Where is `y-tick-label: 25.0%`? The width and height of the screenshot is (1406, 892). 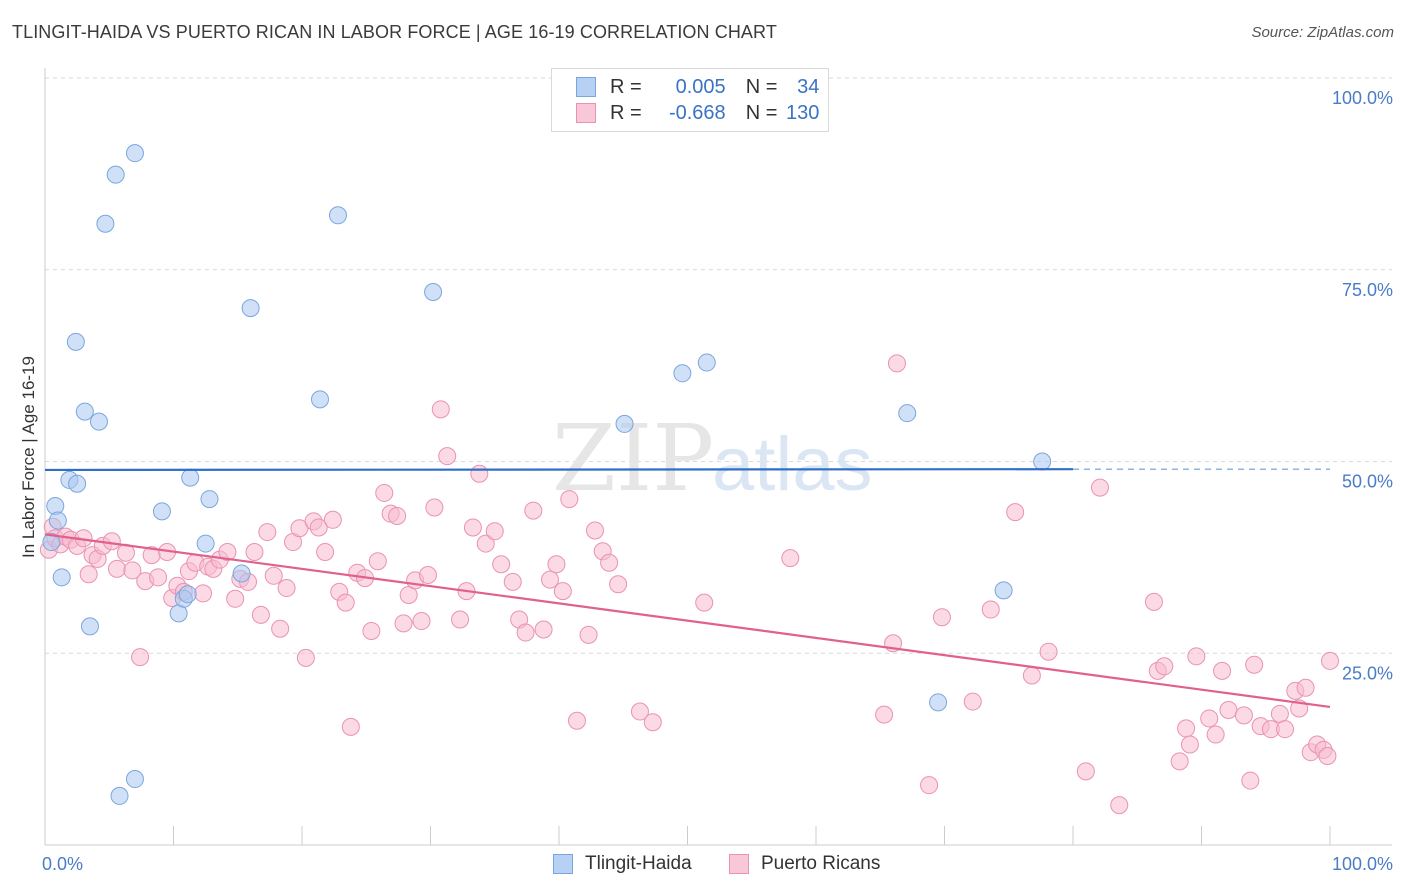 y-tick-label: 25.0% is located at coordinates (1367, 673).